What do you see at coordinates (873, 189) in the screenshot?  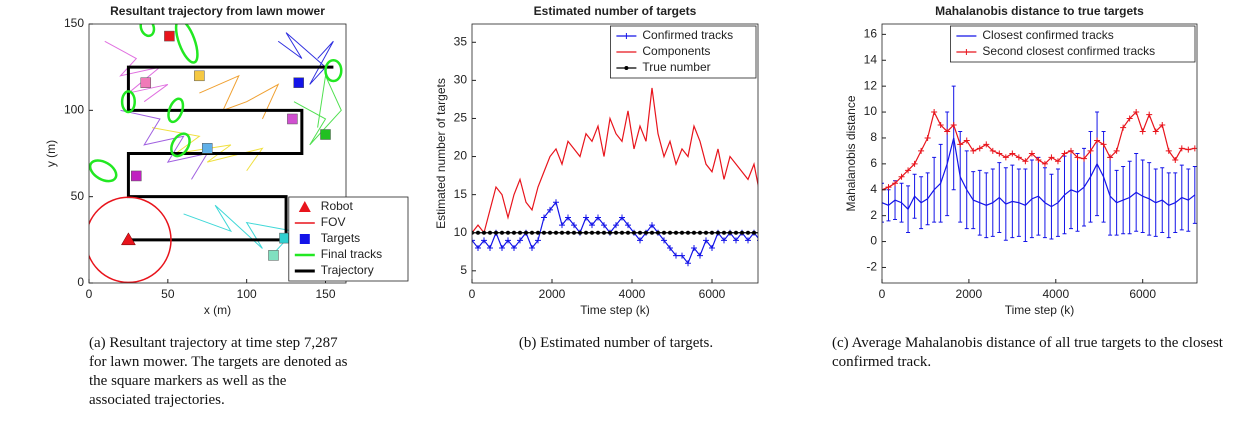 I see `y-tick-label: 4` at bounding box center [873, 189].